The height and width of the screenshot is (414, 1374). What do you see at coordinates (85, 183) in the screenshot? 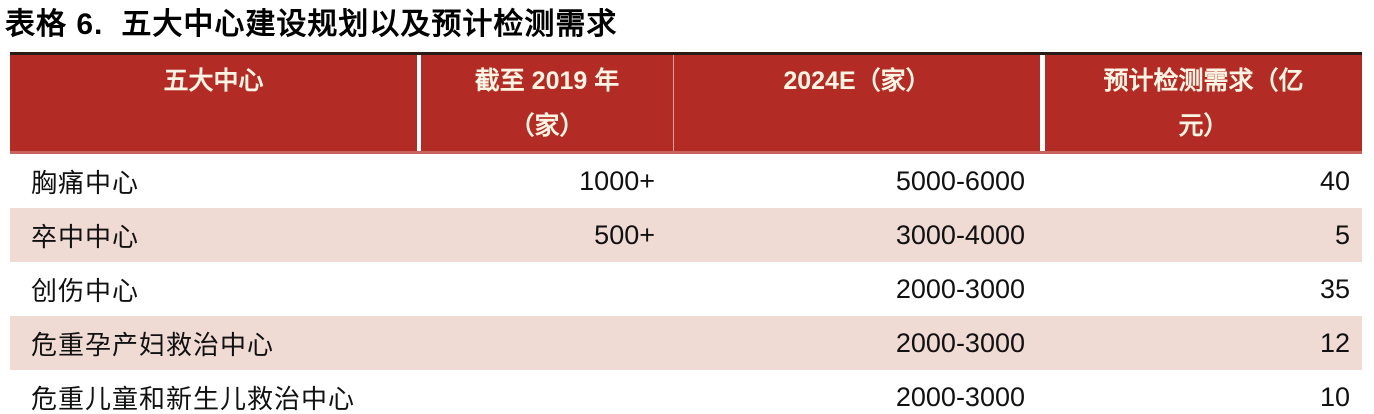
I see `cell-center-name: 胸痛中心` at bounding box center [85, 183].